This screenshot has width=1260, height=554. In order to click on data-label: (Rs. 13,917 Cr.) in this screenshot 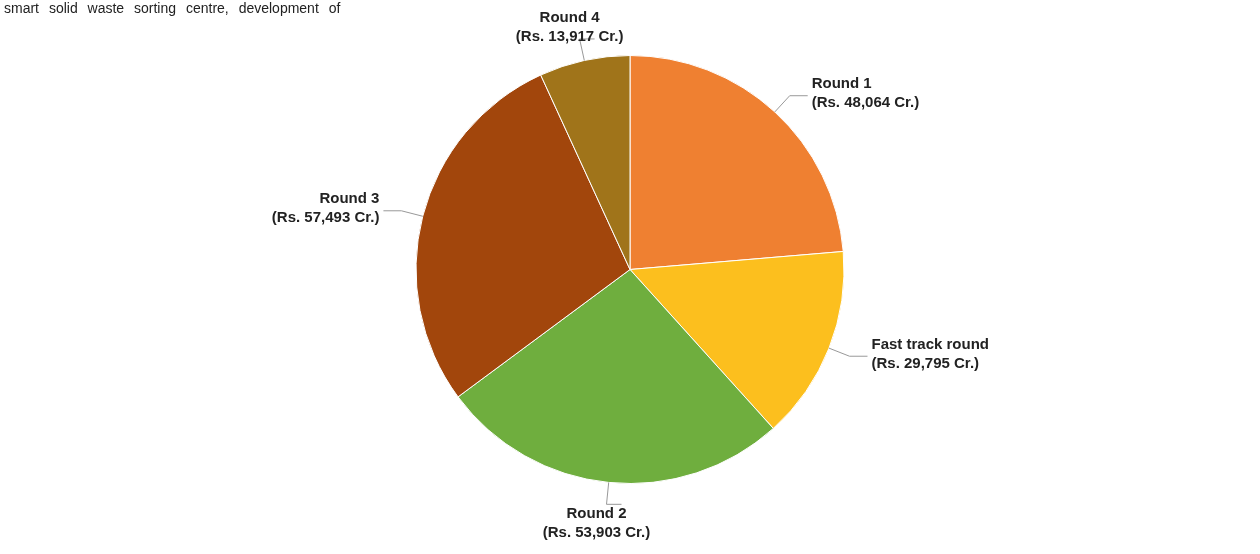, I will do `click(569, 36)`.